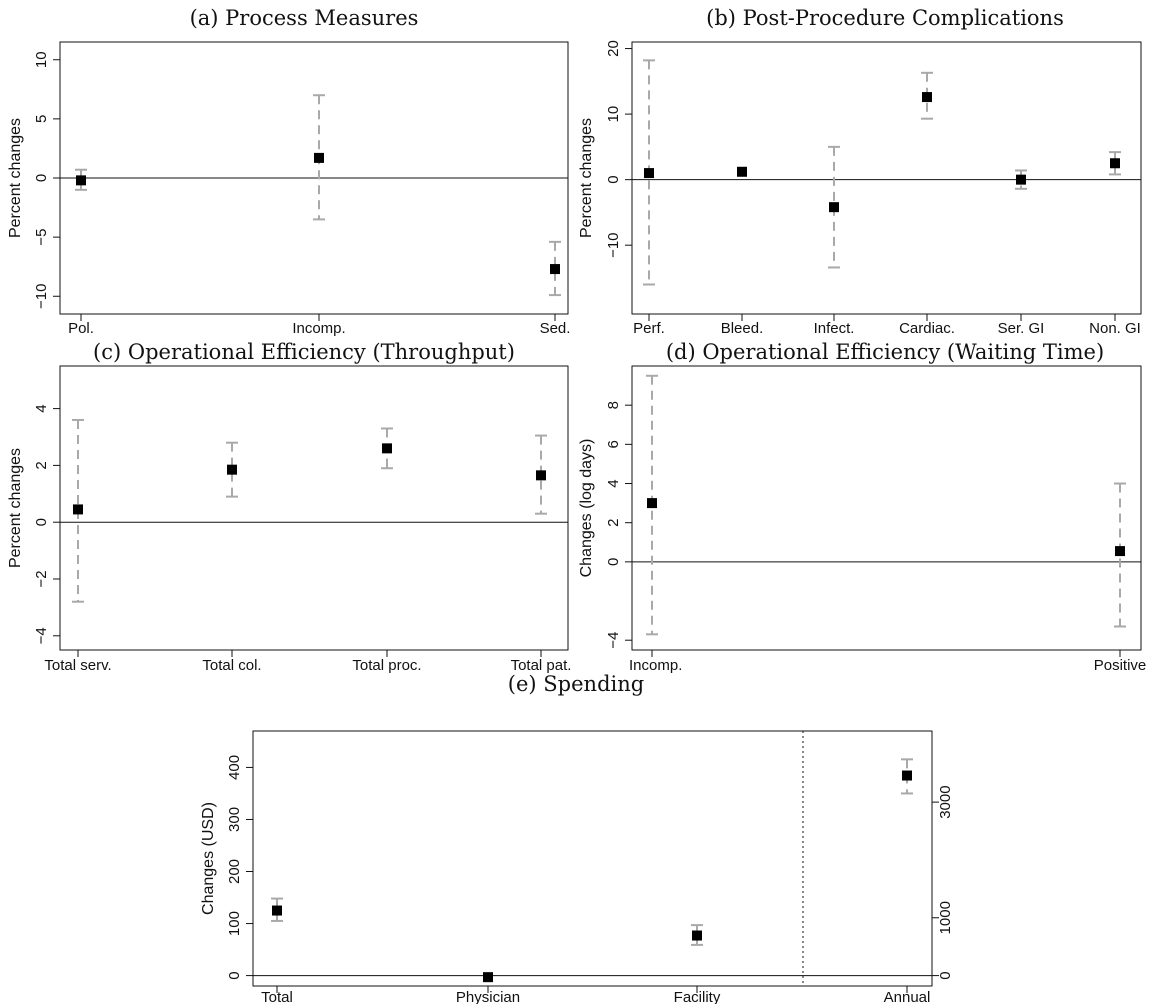  Describe the element at coordinates (15, 178) in the screenshot. I see `y-axis-label-a: Percent changes` at that location.